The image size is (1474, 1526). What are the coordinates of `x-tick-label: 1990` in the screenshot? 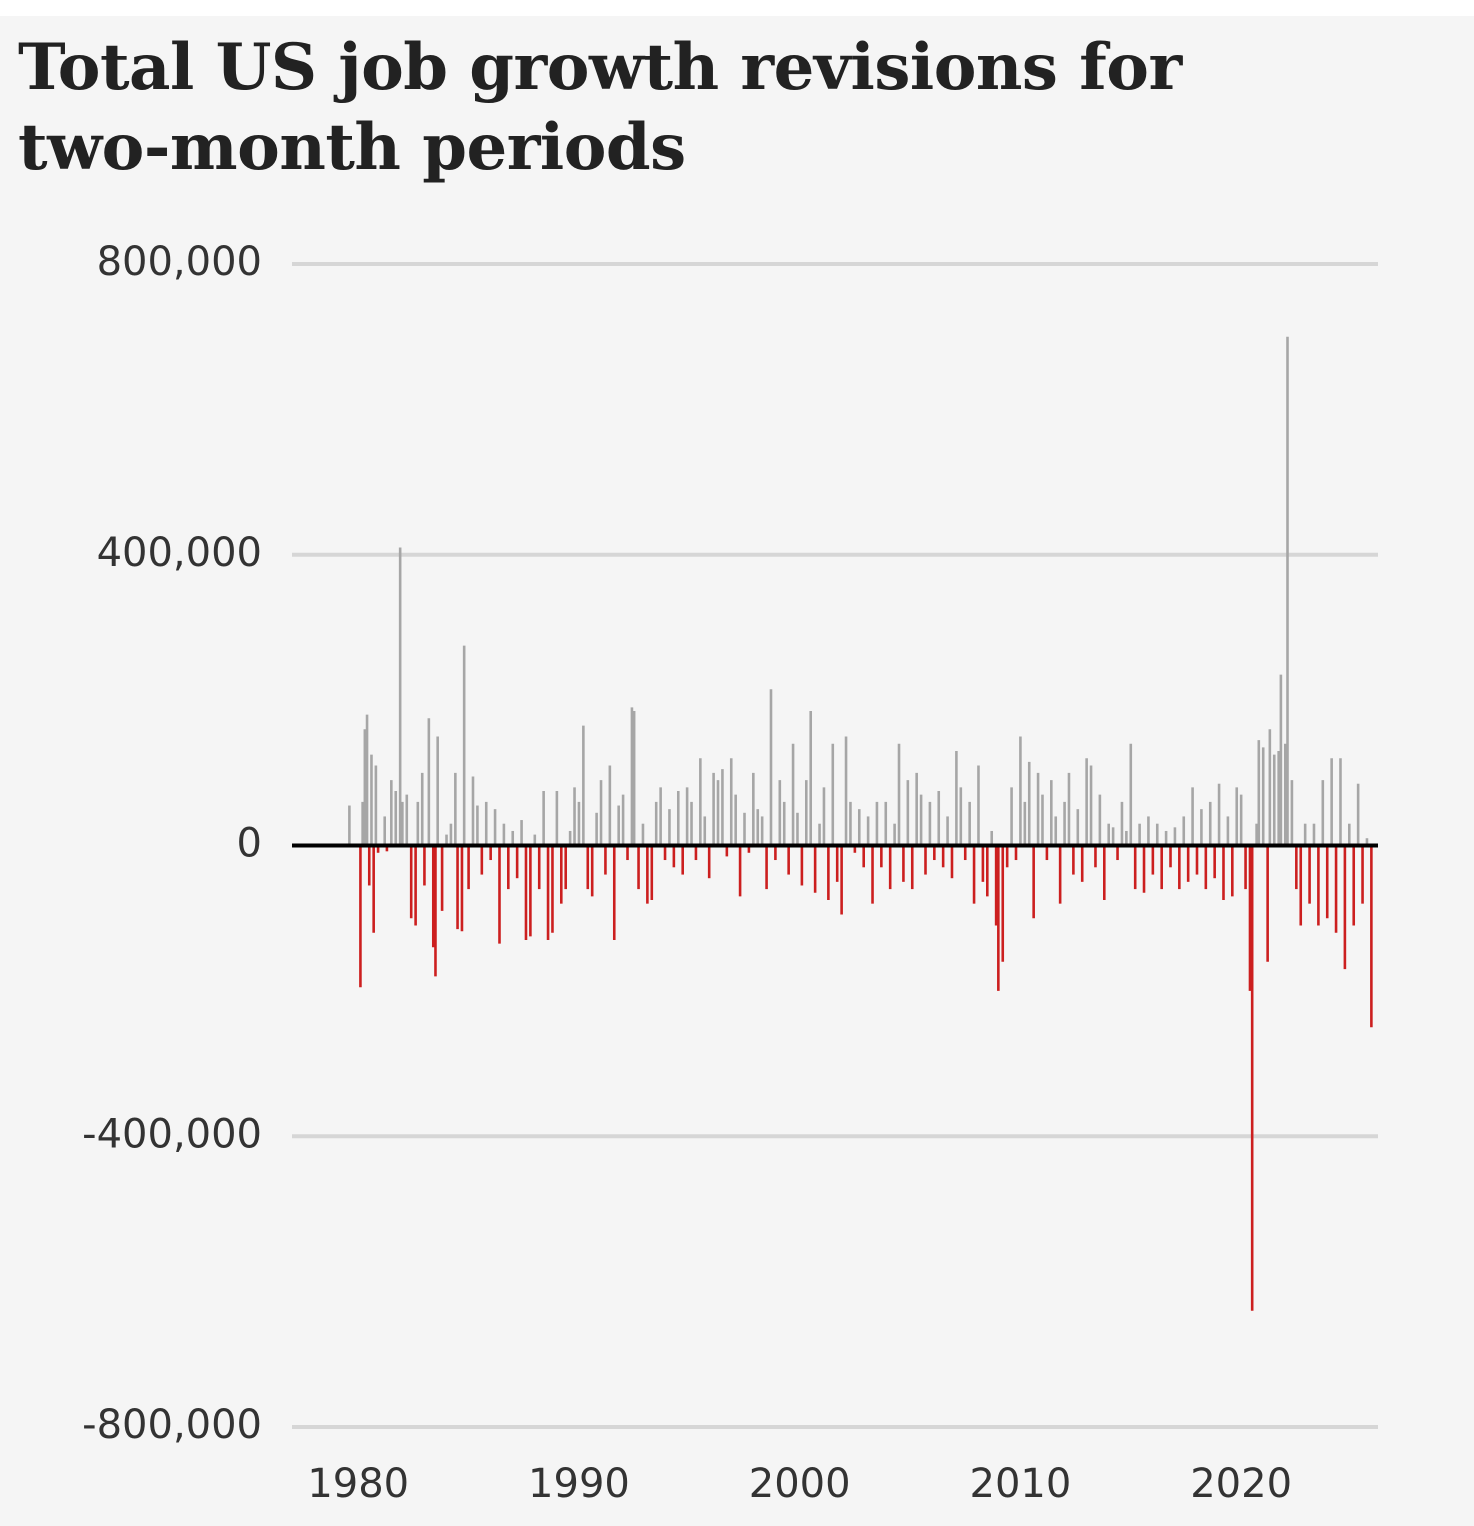 It's located at (579, 1484).